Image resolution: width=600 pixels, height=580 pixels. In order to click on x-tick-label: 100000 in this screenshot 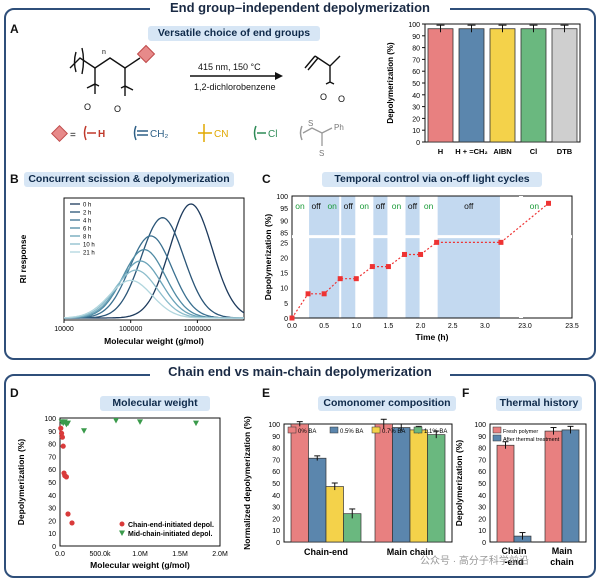, I will do `click(130, 329)`.